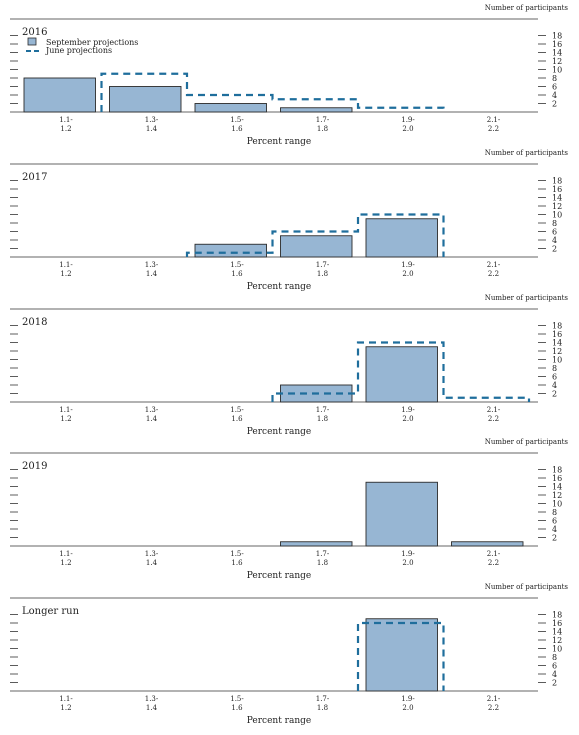 The width and height of the screenshot is (579, 735). What do you see at coordinates (34, 177) in the screenshot?
I see `panel-title: 2017` at bounding box center [34, 177].